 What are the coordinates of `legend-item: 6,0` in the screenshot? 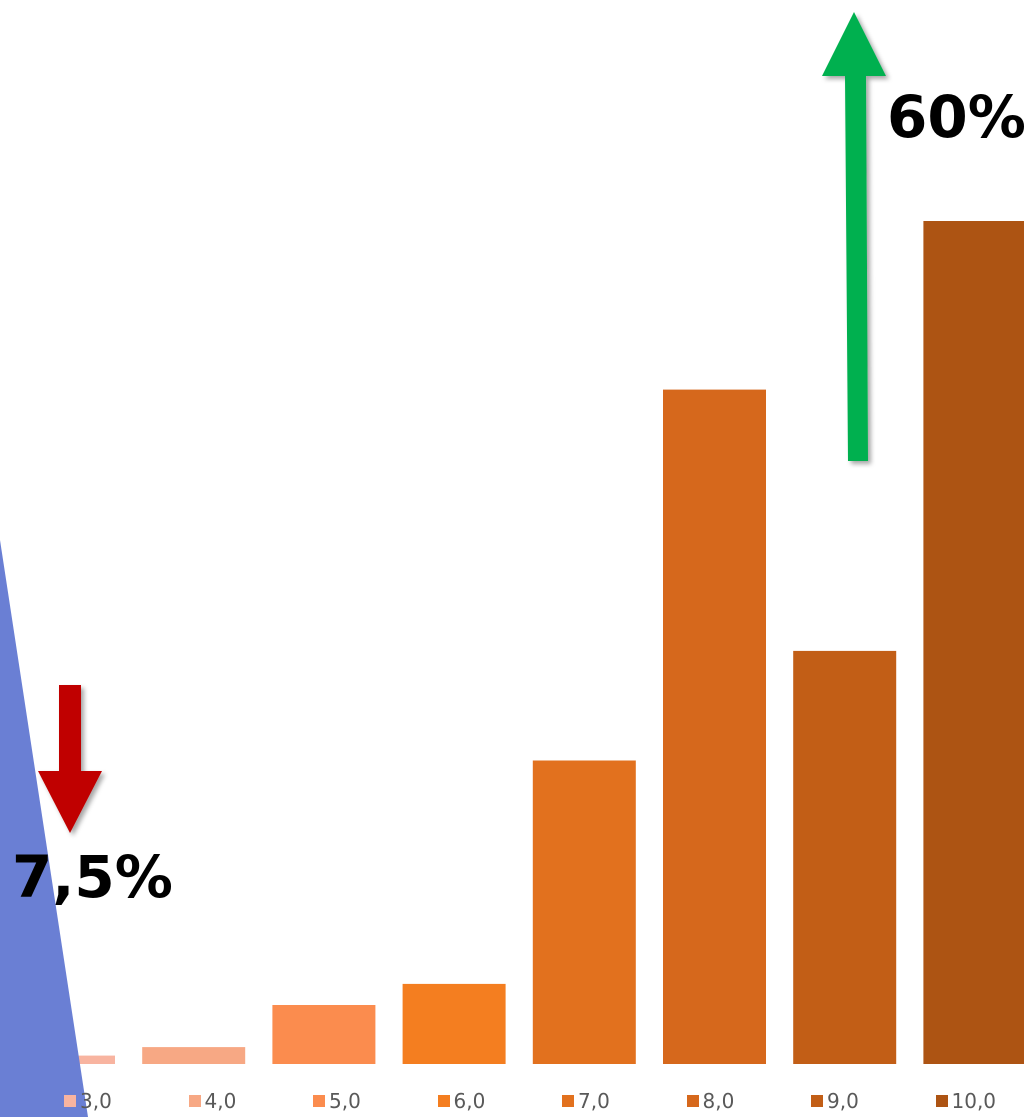 It's located at (461, 1101).